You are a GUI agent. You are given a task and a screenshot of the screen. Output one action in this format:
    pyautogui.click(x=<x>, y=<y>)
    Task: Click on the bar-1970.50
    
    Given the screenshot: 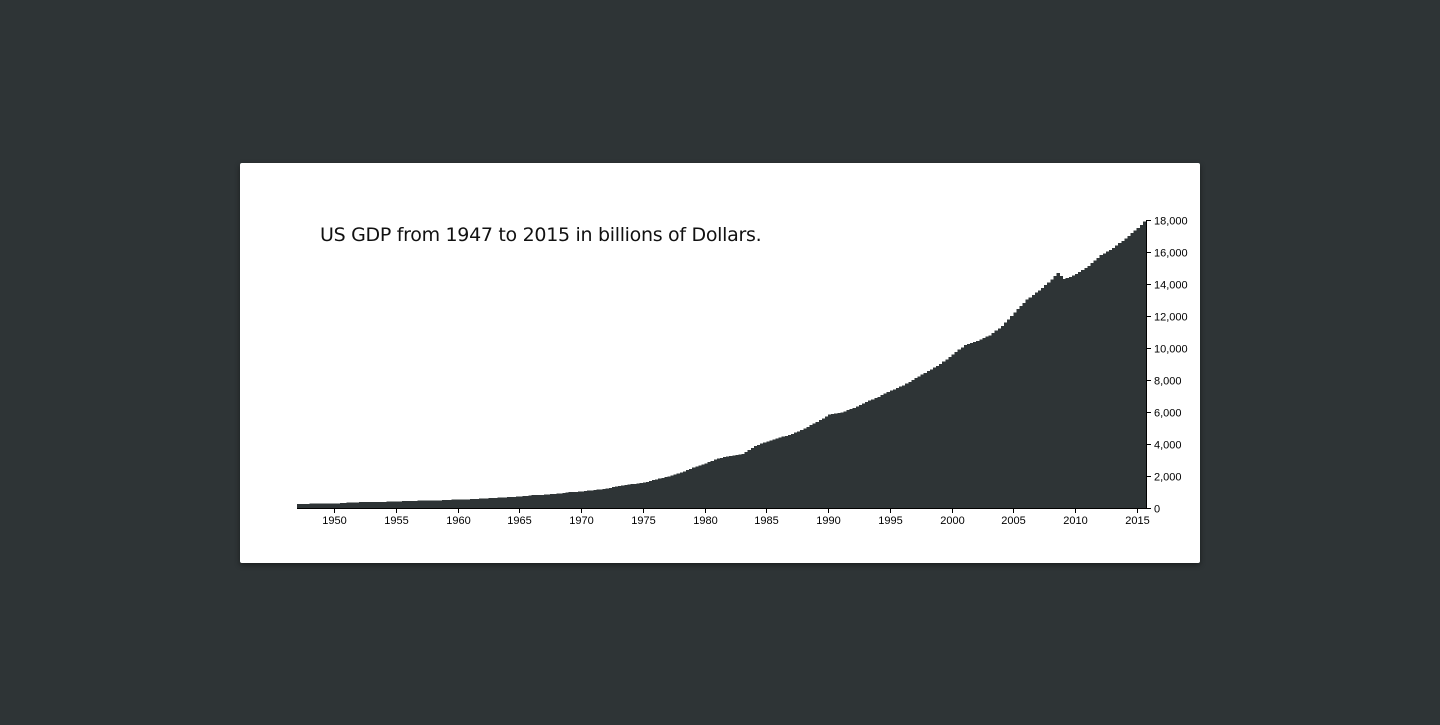 What is the action you would take?
    pyautogui.click(x=589, y=499)
    